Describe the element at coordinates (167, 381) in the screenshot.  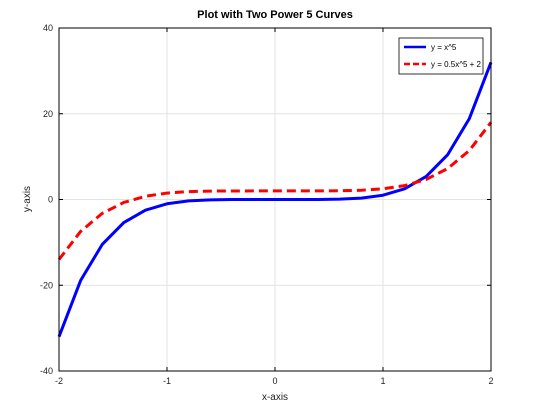
I see `x-tick-label: -1` at that location.